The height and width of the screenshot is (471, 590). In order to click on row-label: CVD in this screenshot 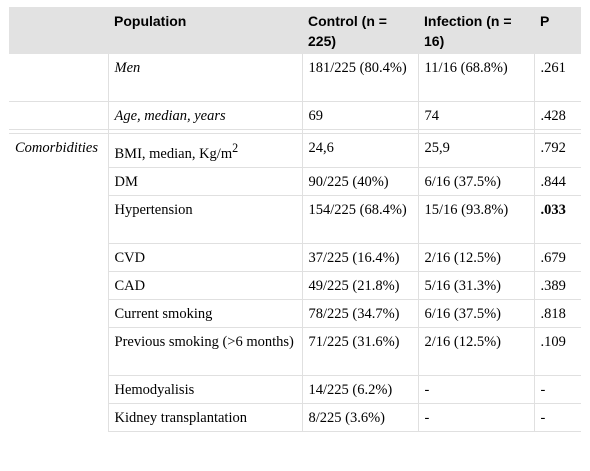, I will do `click(205, 257)`.